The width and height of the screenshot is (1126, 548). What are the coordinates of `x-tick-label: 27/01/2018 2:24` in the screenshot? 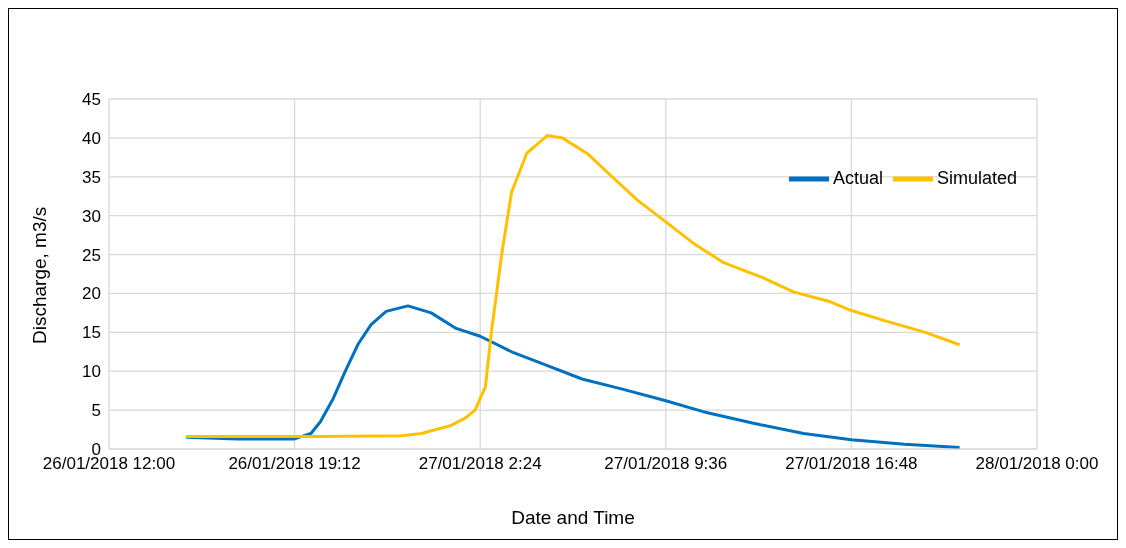 It's located at (480, 464).